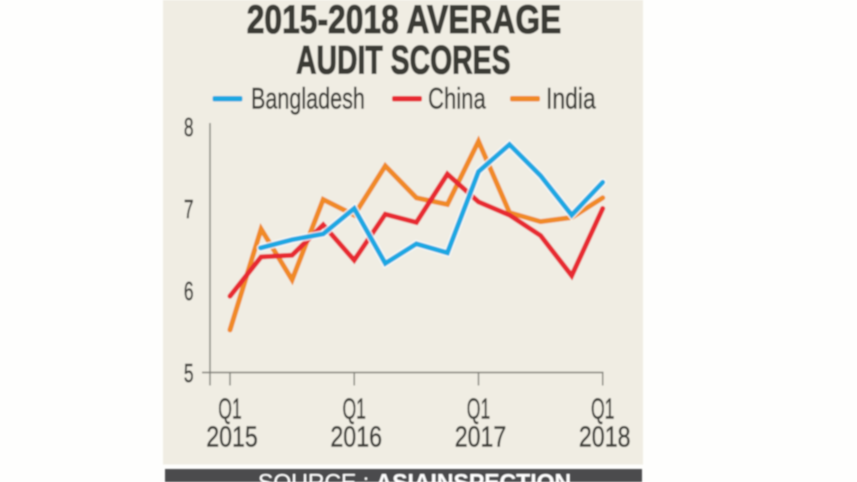 This screenshot has height=482, width=857. I want to click on svg-text: AUDIT SCORES, so click(403, 61).